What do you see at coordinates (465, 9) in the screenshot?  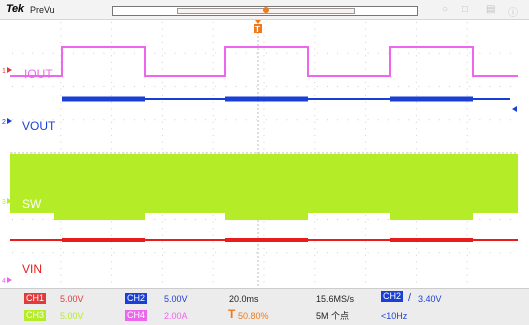 I see `close-icon: □` at bounding box center [465, 9].